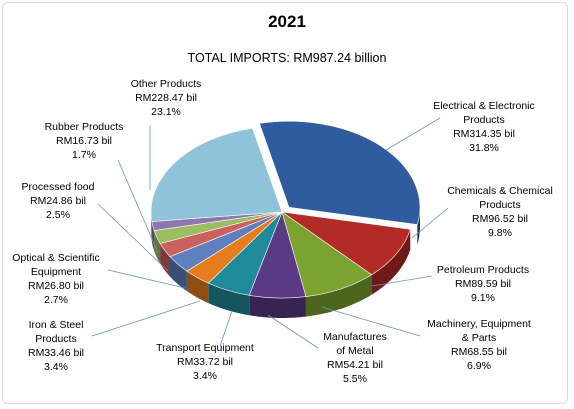  Describe the element at coordinates (84, 155) in the screenshot. I see `slice-label: 1.7%` at that location.